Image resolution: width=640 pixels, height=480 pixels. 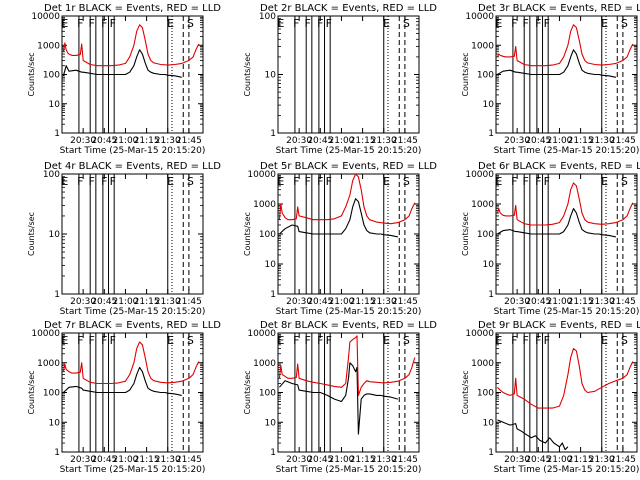 I want to click on panel-title: Det 4r BLACK = Events, RED = LLD, so click(x=132, y=166).